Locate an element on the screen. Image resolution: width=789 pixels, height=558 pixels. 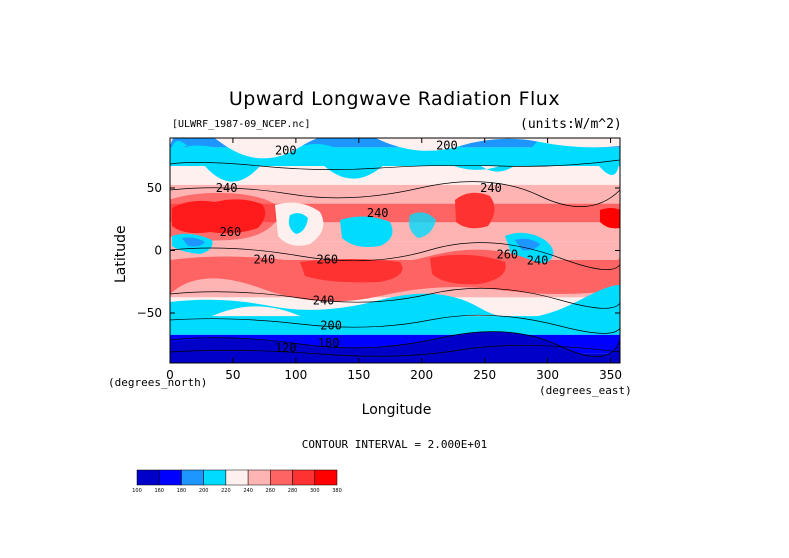
legend-level-label: 180 is located at coordinates (182, 491).